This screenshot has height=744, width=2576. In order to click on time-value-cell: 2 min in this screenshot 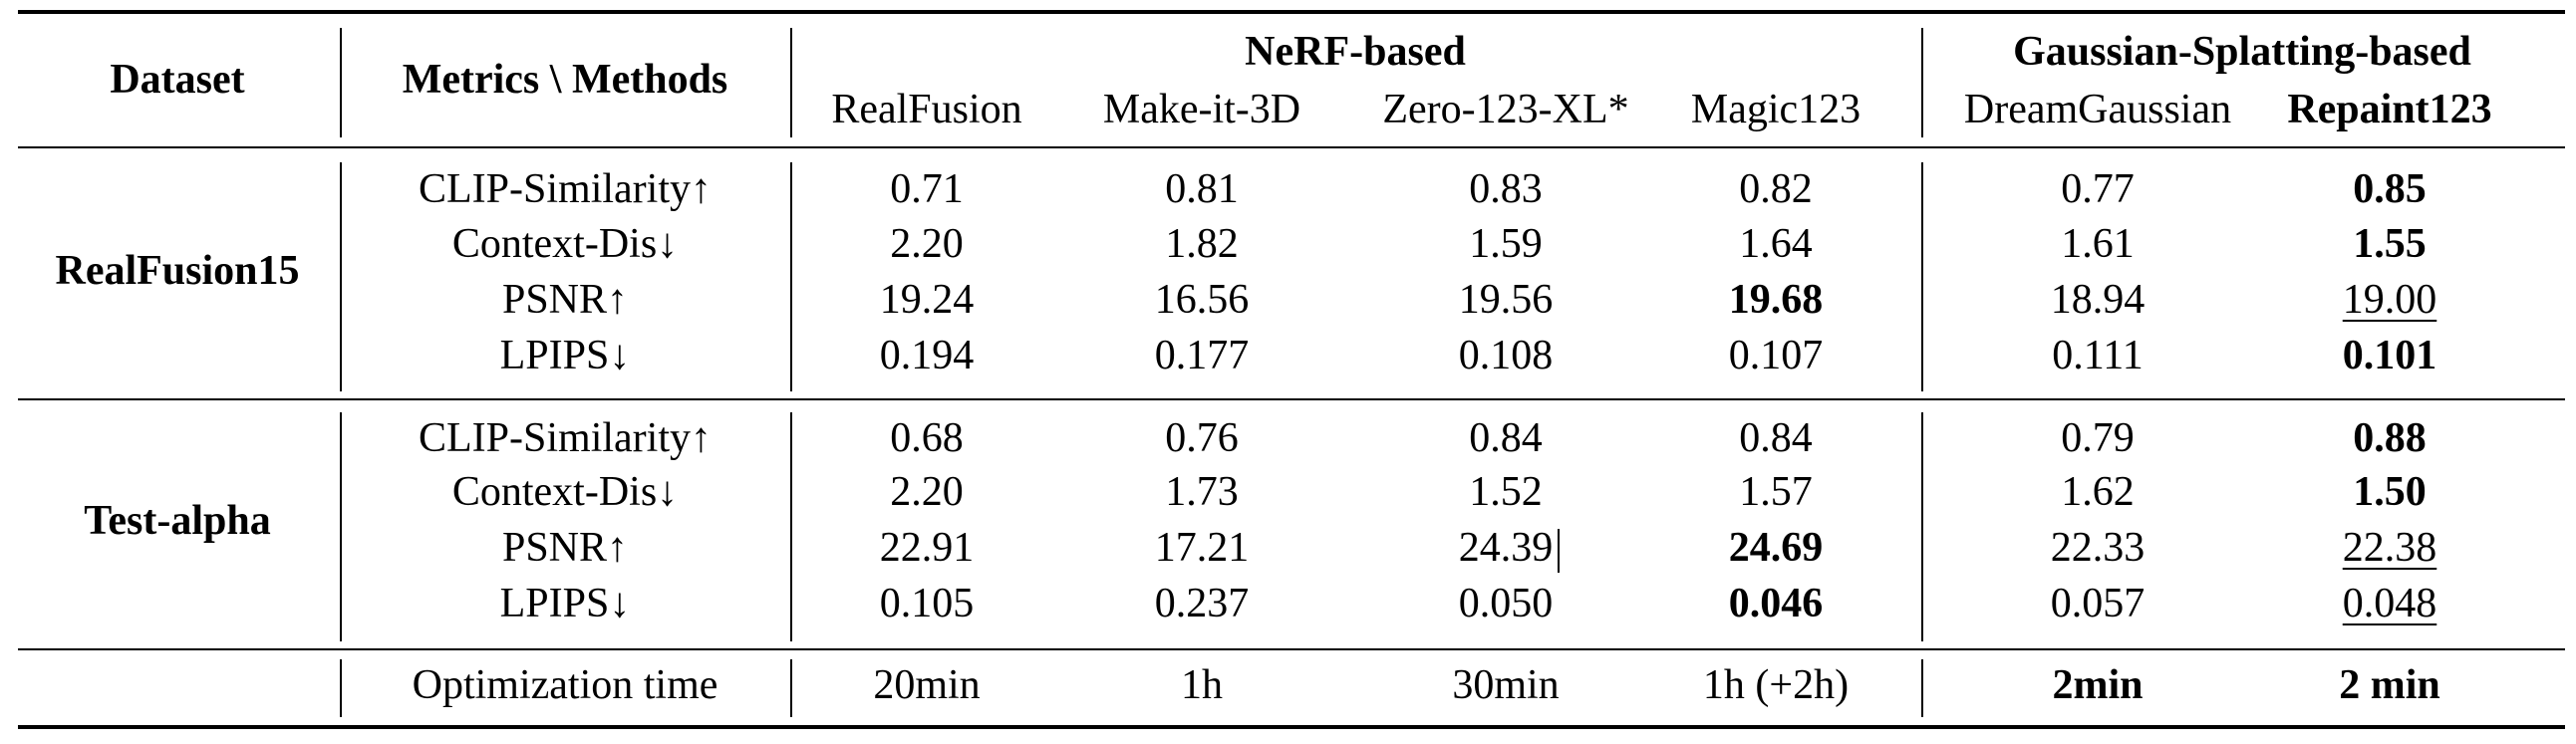, I will do `click(2389, 685)`.